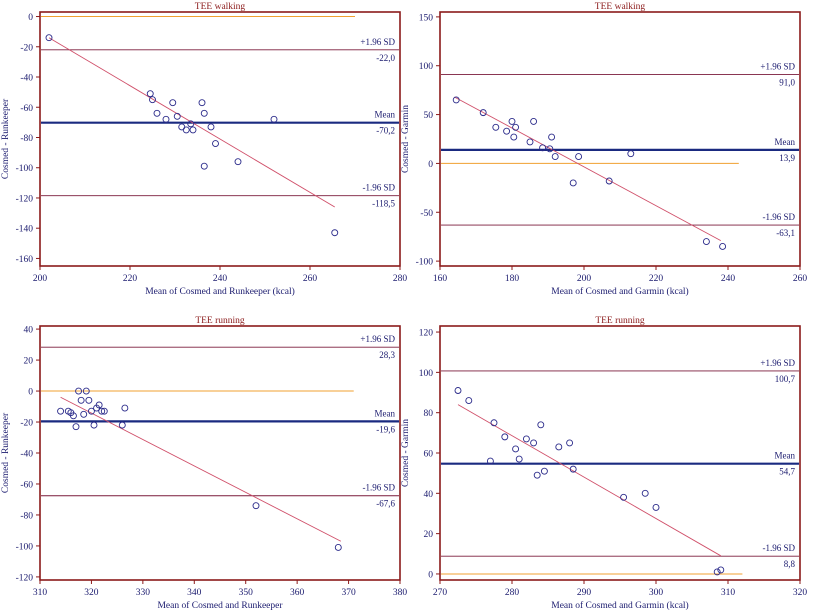  Describe the element at coordinates (220, 291) in the screenshot. I see `x-axis-label: Mean of Cosmed and Runkeeper (kcal)` at that location.